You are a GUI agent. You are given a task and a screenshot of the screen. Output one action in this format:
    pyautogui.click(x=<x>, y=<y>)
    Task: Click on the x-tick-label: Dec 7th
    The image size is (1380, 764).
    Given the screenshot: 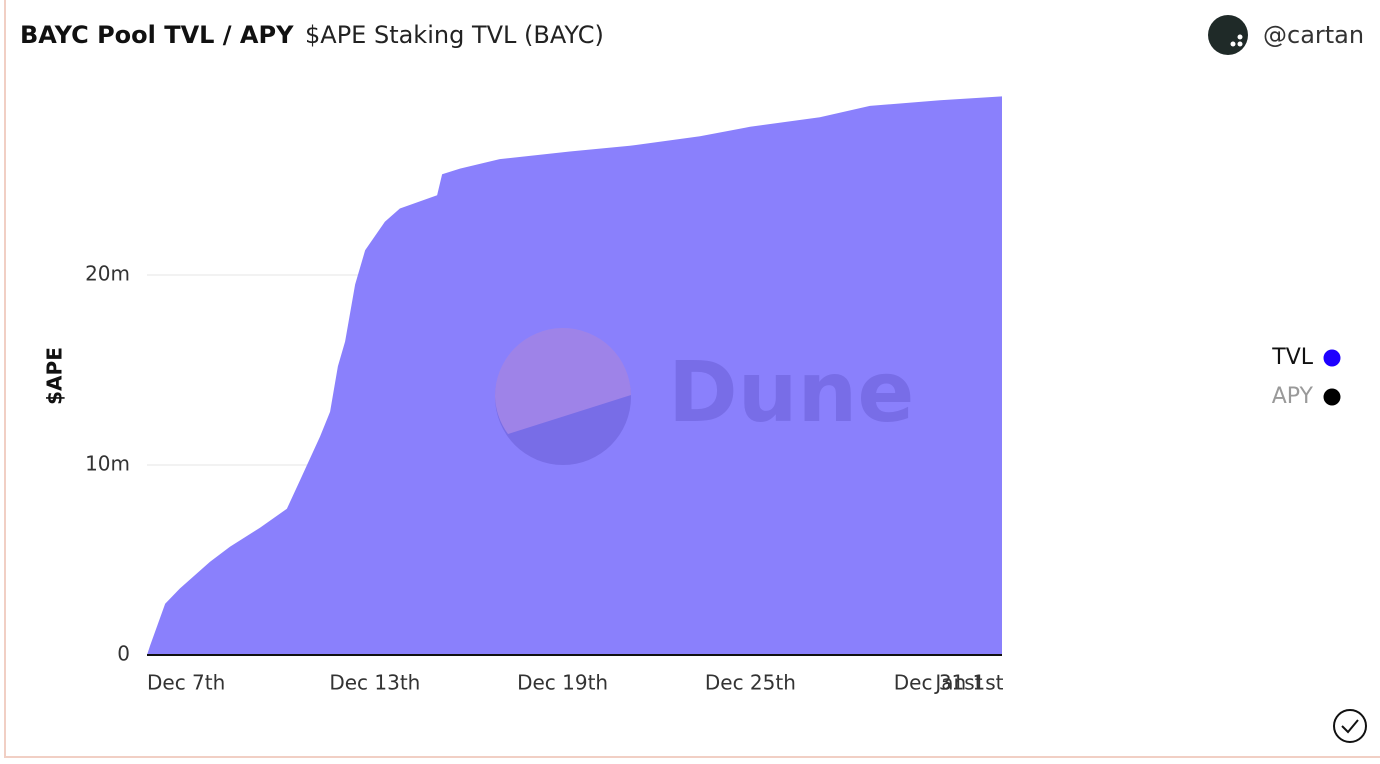 What is the action you would take?
    pyautogui.click(x=186, y=683)
    